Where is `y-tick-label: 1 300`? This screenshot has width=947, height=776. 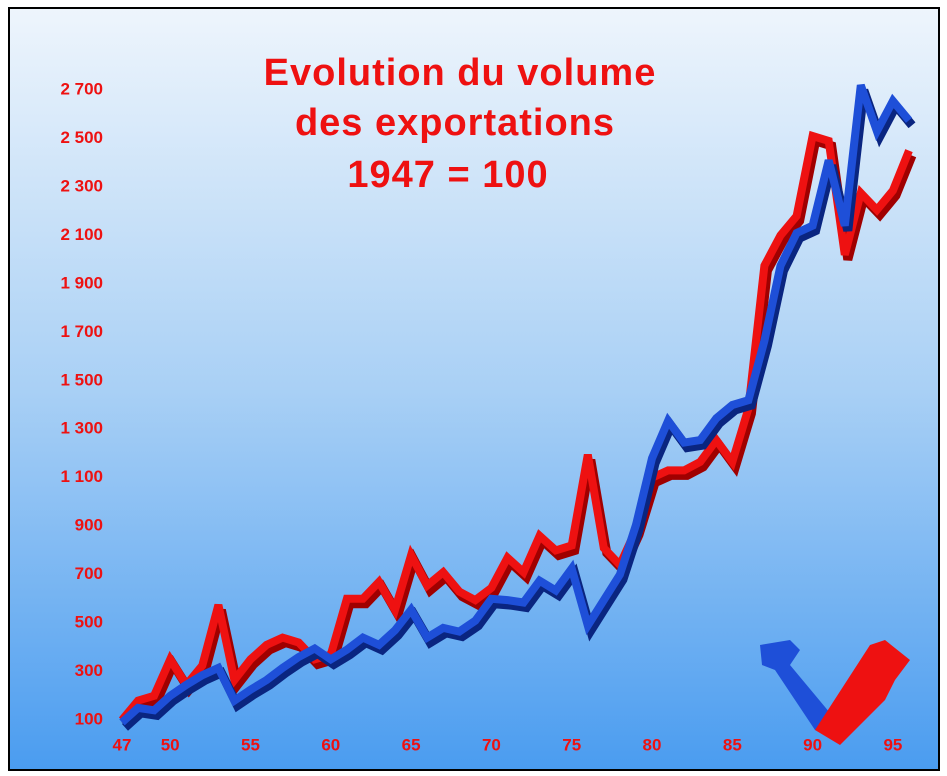 y-tick-label: 1 300 is located at coordinates (81, 428).